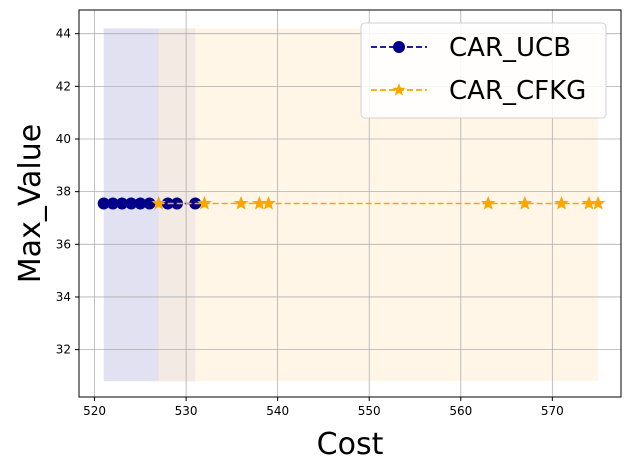 The image size is (630, 470). Describe the element at coordinates (63, 139) in the screenshot. I see `y-tick-label-40: 40` at that location.